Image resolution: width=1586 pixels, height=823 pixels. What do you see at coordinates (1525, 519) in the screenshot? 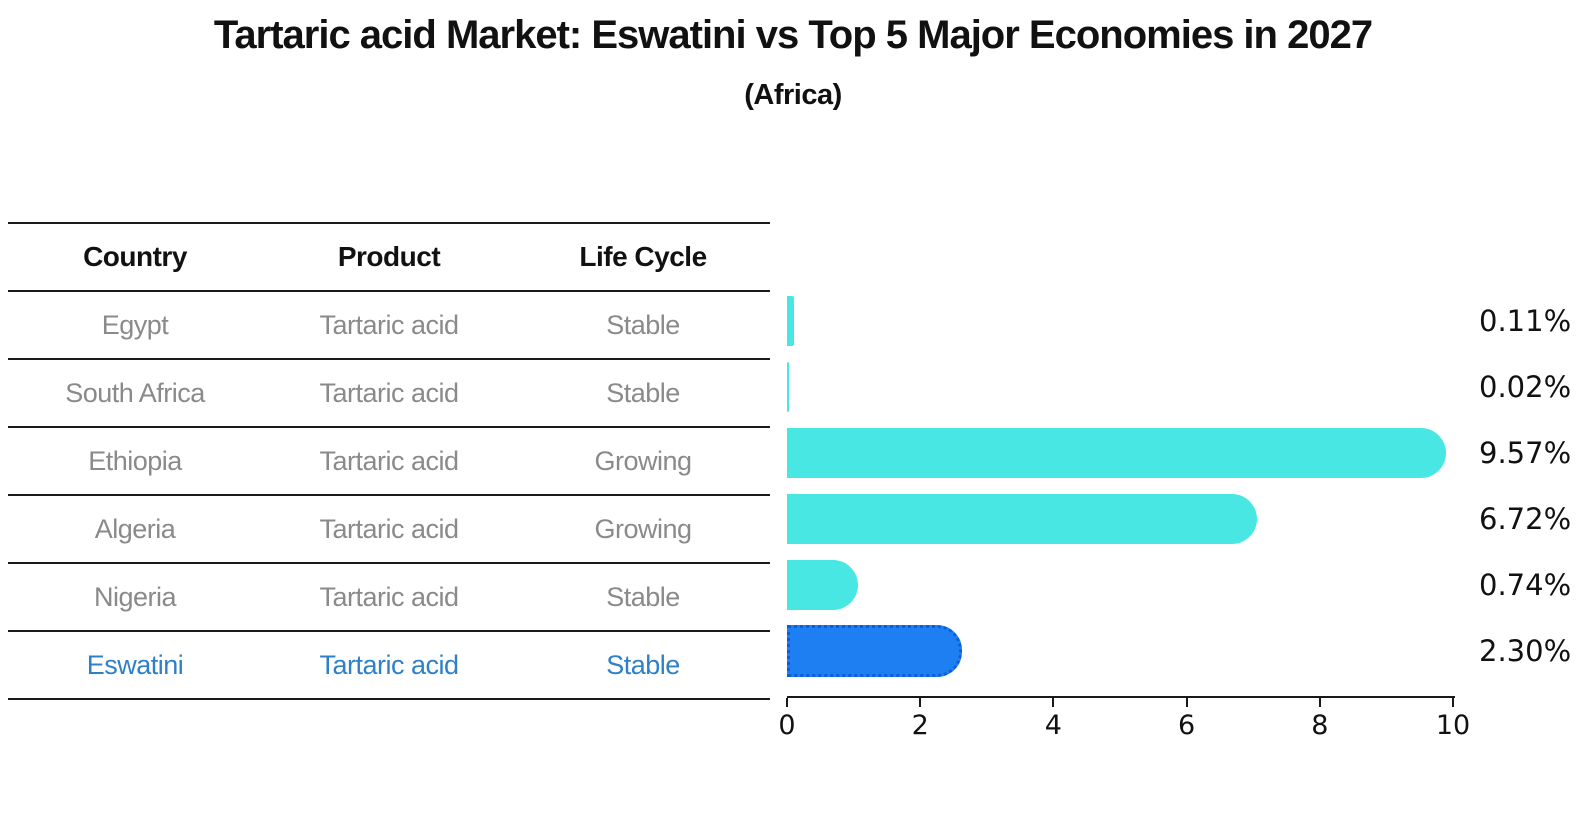
I see `bar-value-label: 6.72%` at bounding box center [1525, 519].